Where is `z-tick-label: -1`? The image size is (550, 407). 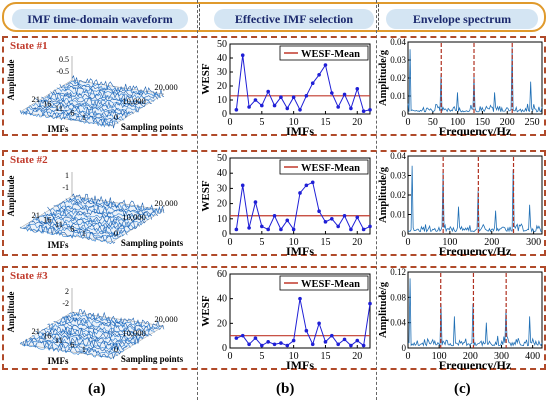
z-tick-label: -1 is located at coordinates (65, 187).